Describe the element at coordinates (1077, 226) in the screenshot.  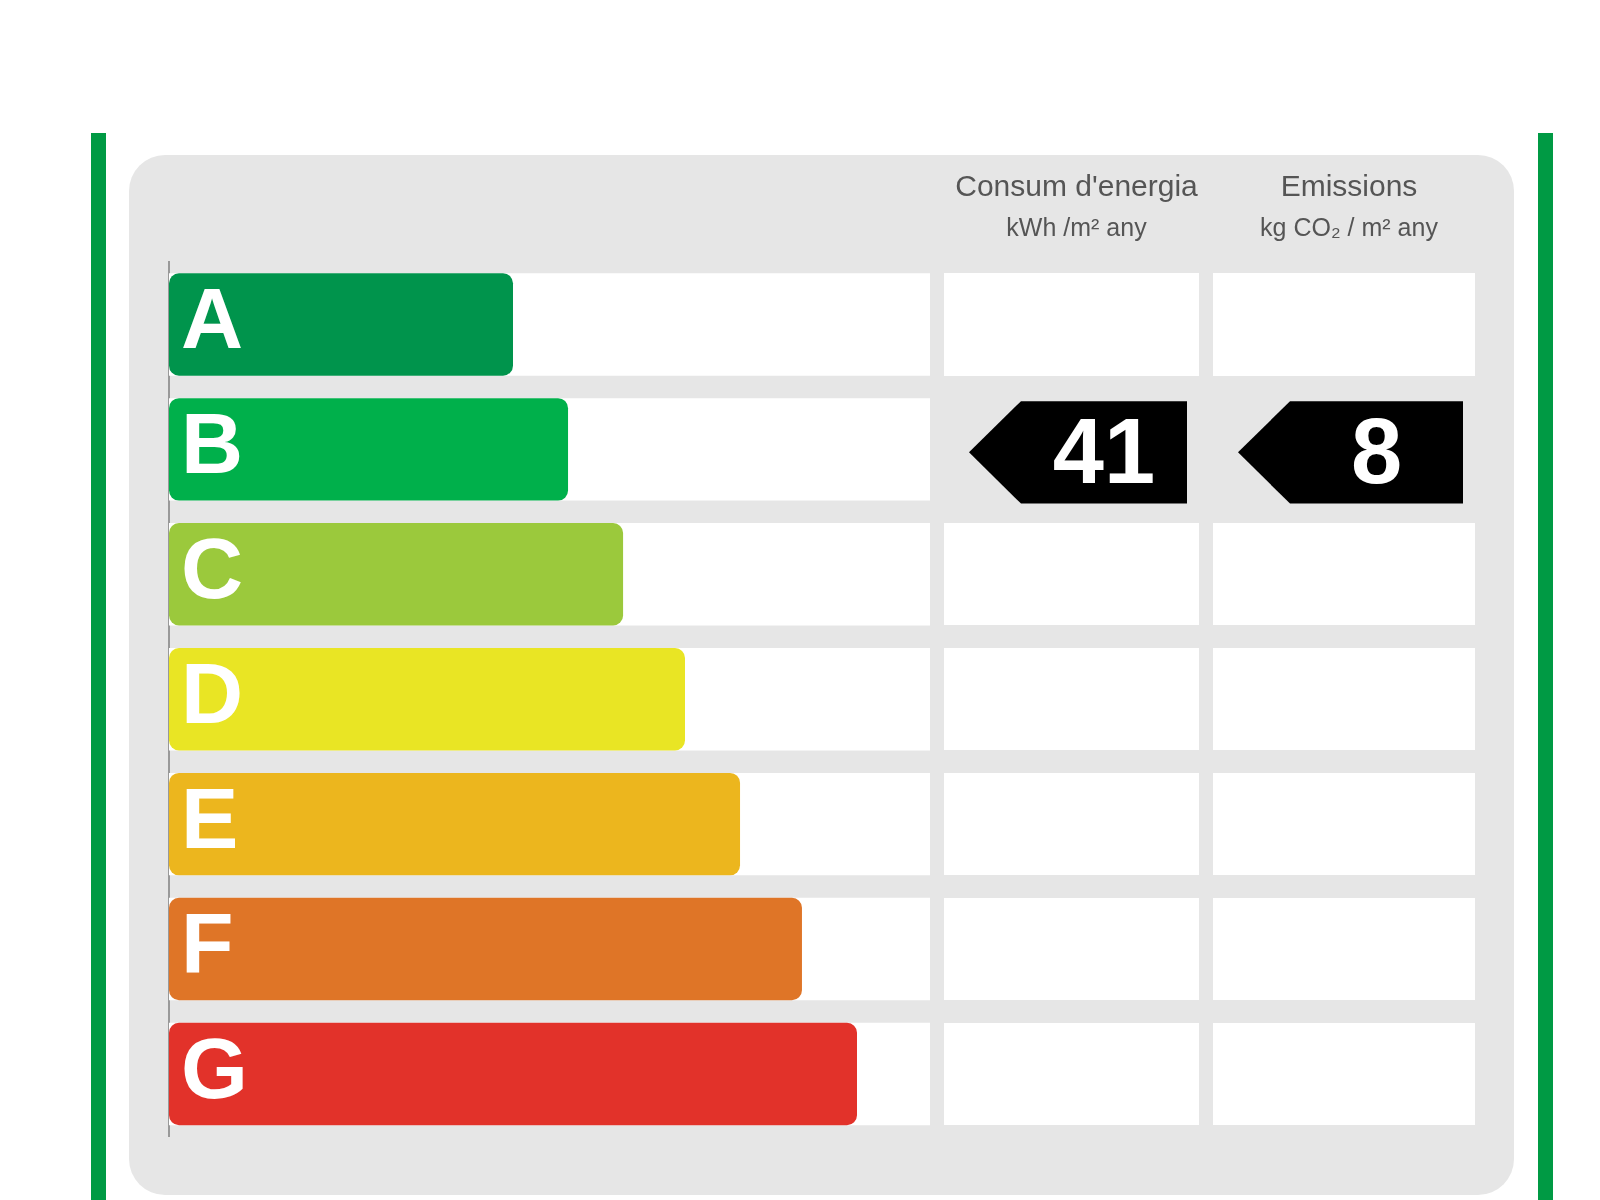
I see `text: kWh /m² any` at that location.